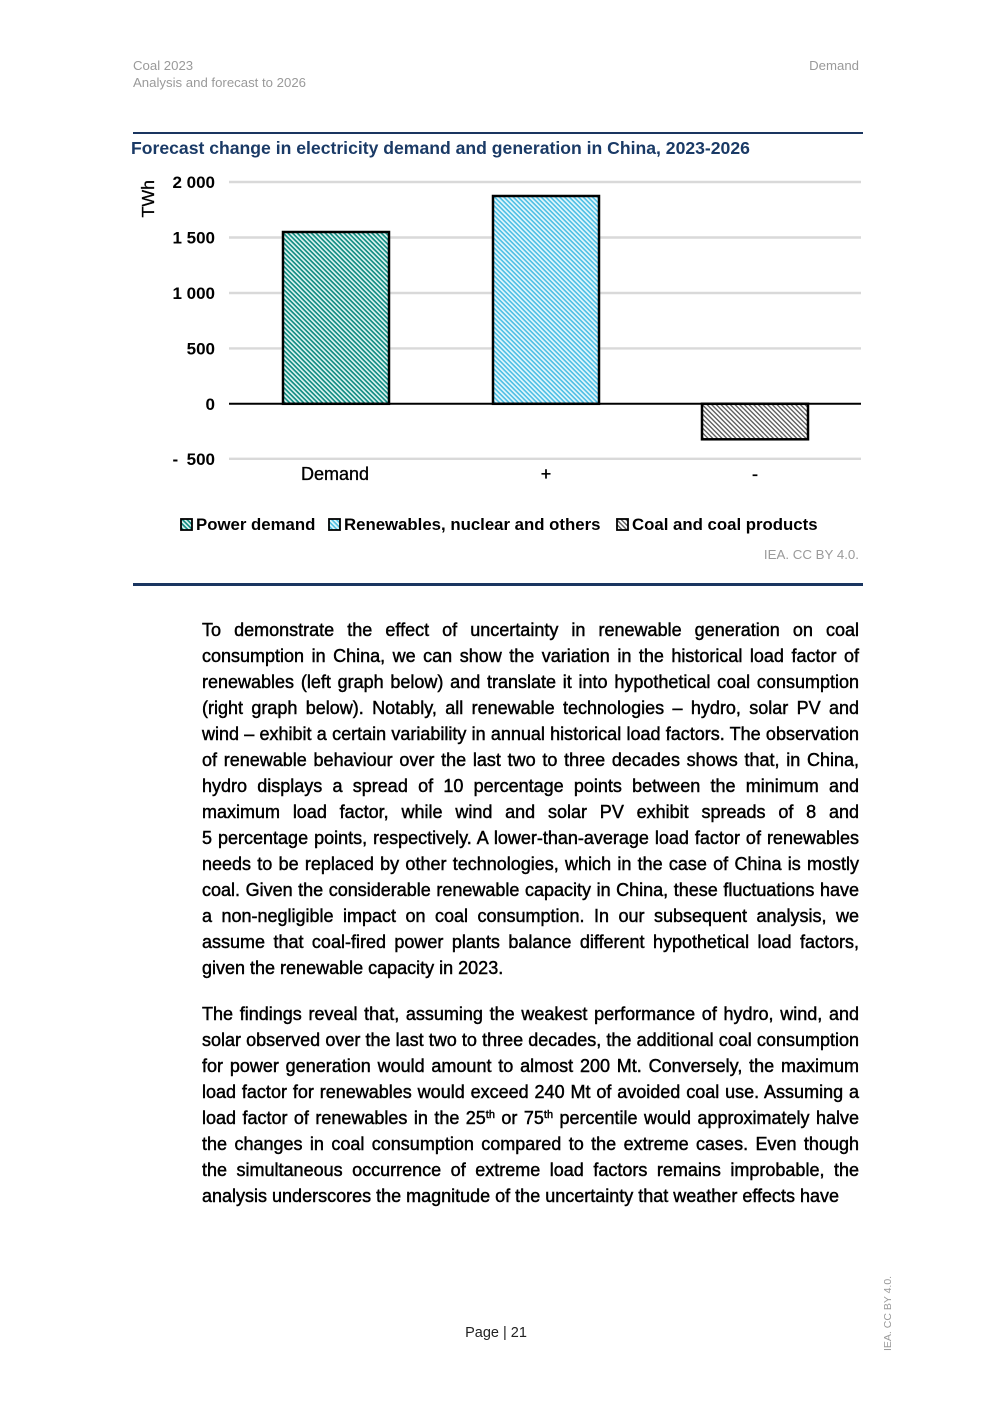 The height and width of the screenshot is (1403, 992). I want to click on svg-text: IEA. CC BY 4.0., so click(811, 554).